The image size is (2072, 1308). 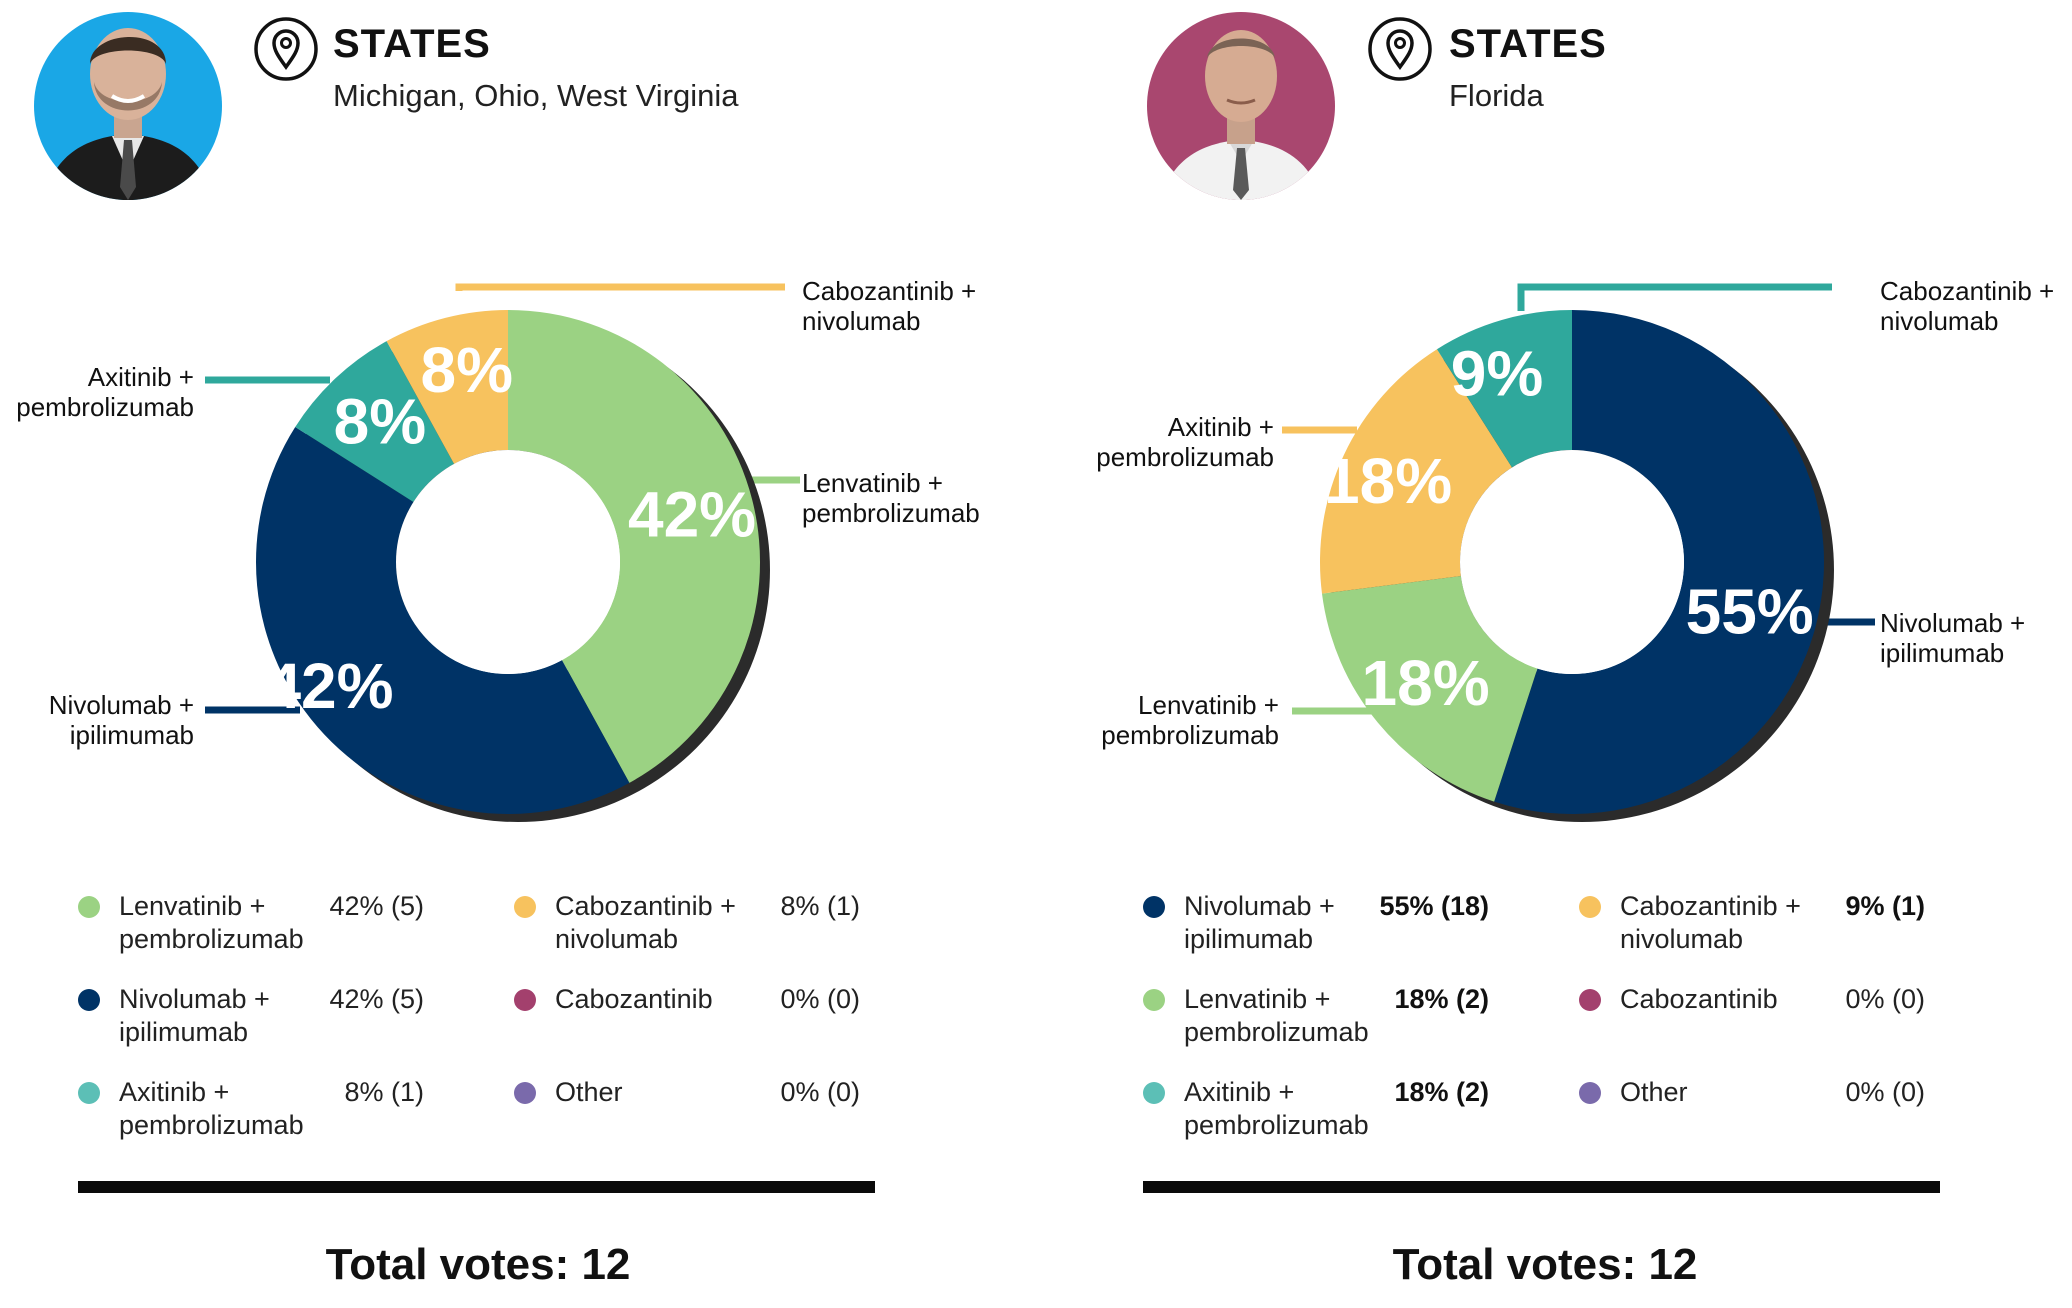 I want to click on legend-item: Lenvatinib + pembrolizumab 42% (5), so click(x=273, y=930).